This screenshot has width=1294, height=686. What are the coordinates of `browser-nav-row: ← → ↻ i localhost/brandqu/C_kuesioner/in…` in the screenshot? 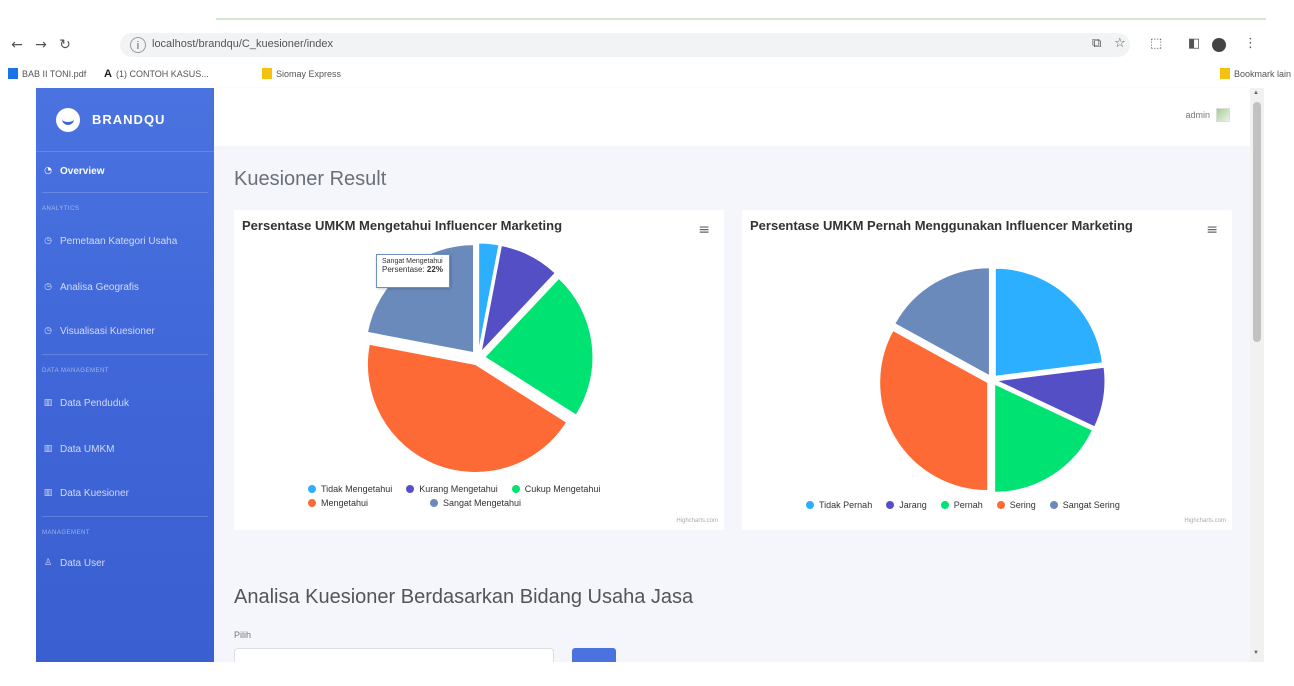 It's located at (647, 45).